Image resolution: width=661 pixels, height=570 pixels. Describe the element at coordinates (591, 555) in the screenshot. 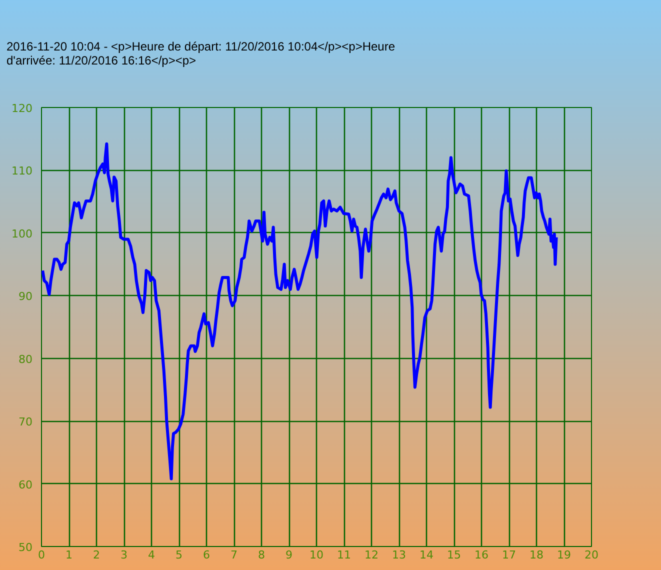

I see `x-tick-label: 20` at that location.